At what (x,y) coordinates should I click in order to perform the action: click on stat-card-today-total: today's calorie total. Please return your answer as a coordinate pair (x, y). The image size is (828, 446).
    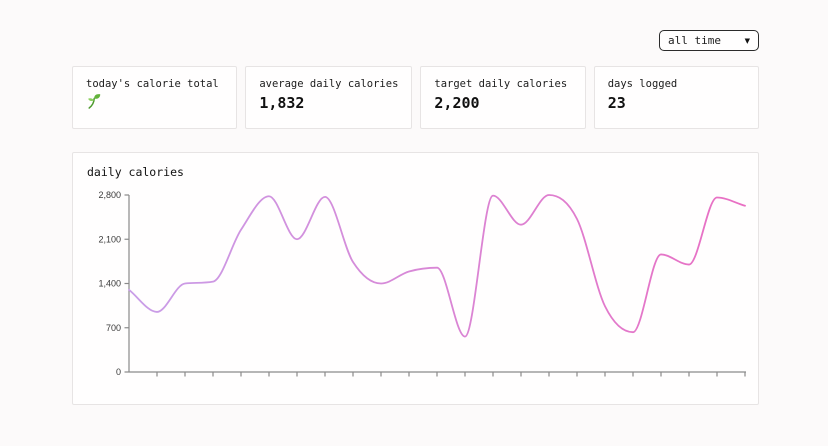
    Looking at the image, I should click on (155, 97).